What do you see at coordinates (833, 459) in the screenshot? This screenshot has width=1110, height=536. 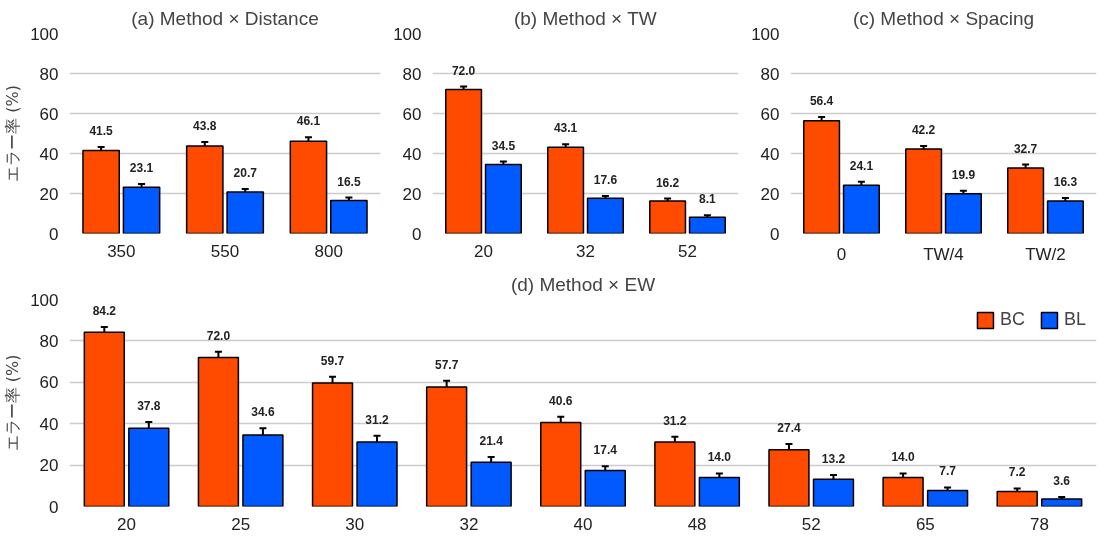 I see `data-label: 13.2` at bounding box center [833, 459].